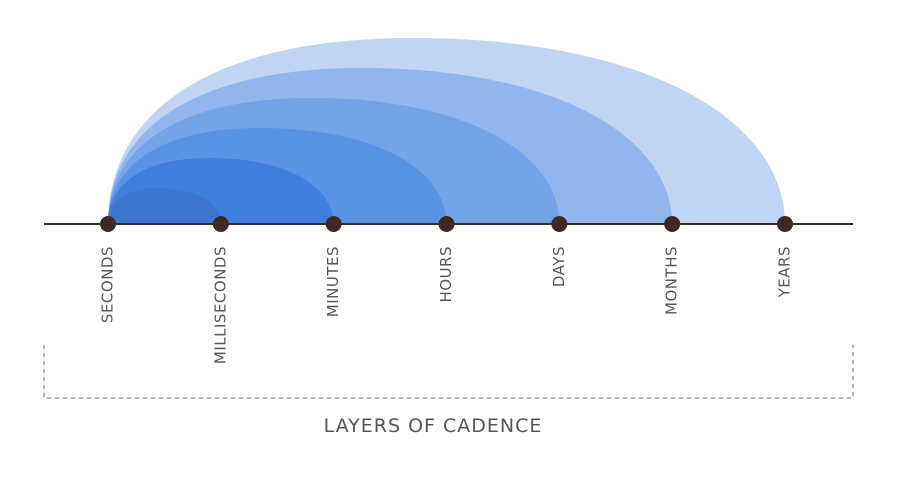 Image resolution: width=900 pixels, height=477 pixels. Describe the element at coordinates (672, 280) in the screenshot. I see `node-label: MONTHS` at that location.